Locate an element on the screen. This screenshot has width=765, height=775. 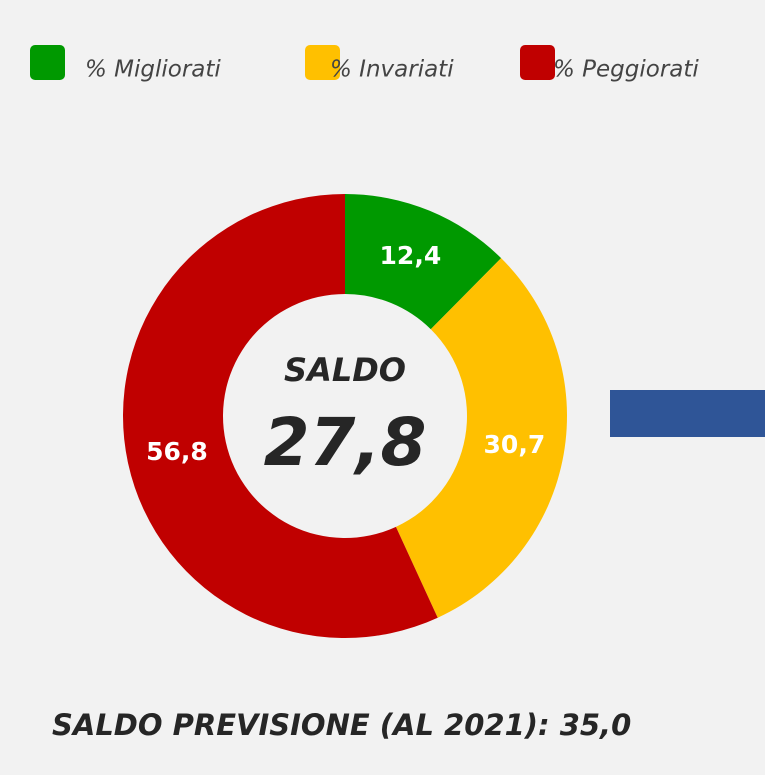
arrow-bar is located at coordinates (687, 413).